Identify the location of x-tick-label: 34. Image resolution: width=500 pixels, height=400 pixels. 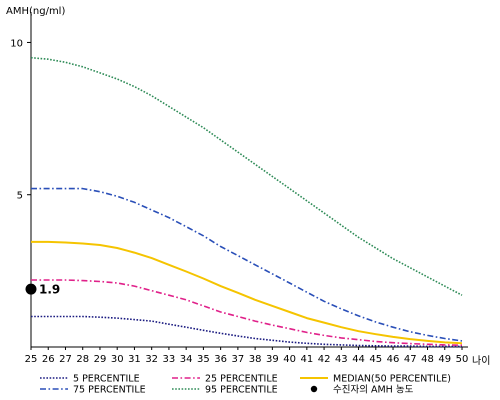
(186, 359).